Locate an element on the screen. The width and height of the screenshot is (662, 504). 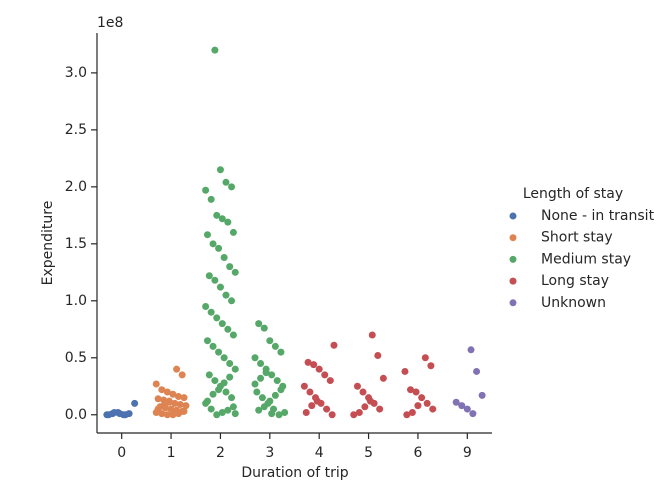
y-tick-label: 1.0 is located at coordinates (76, 301).